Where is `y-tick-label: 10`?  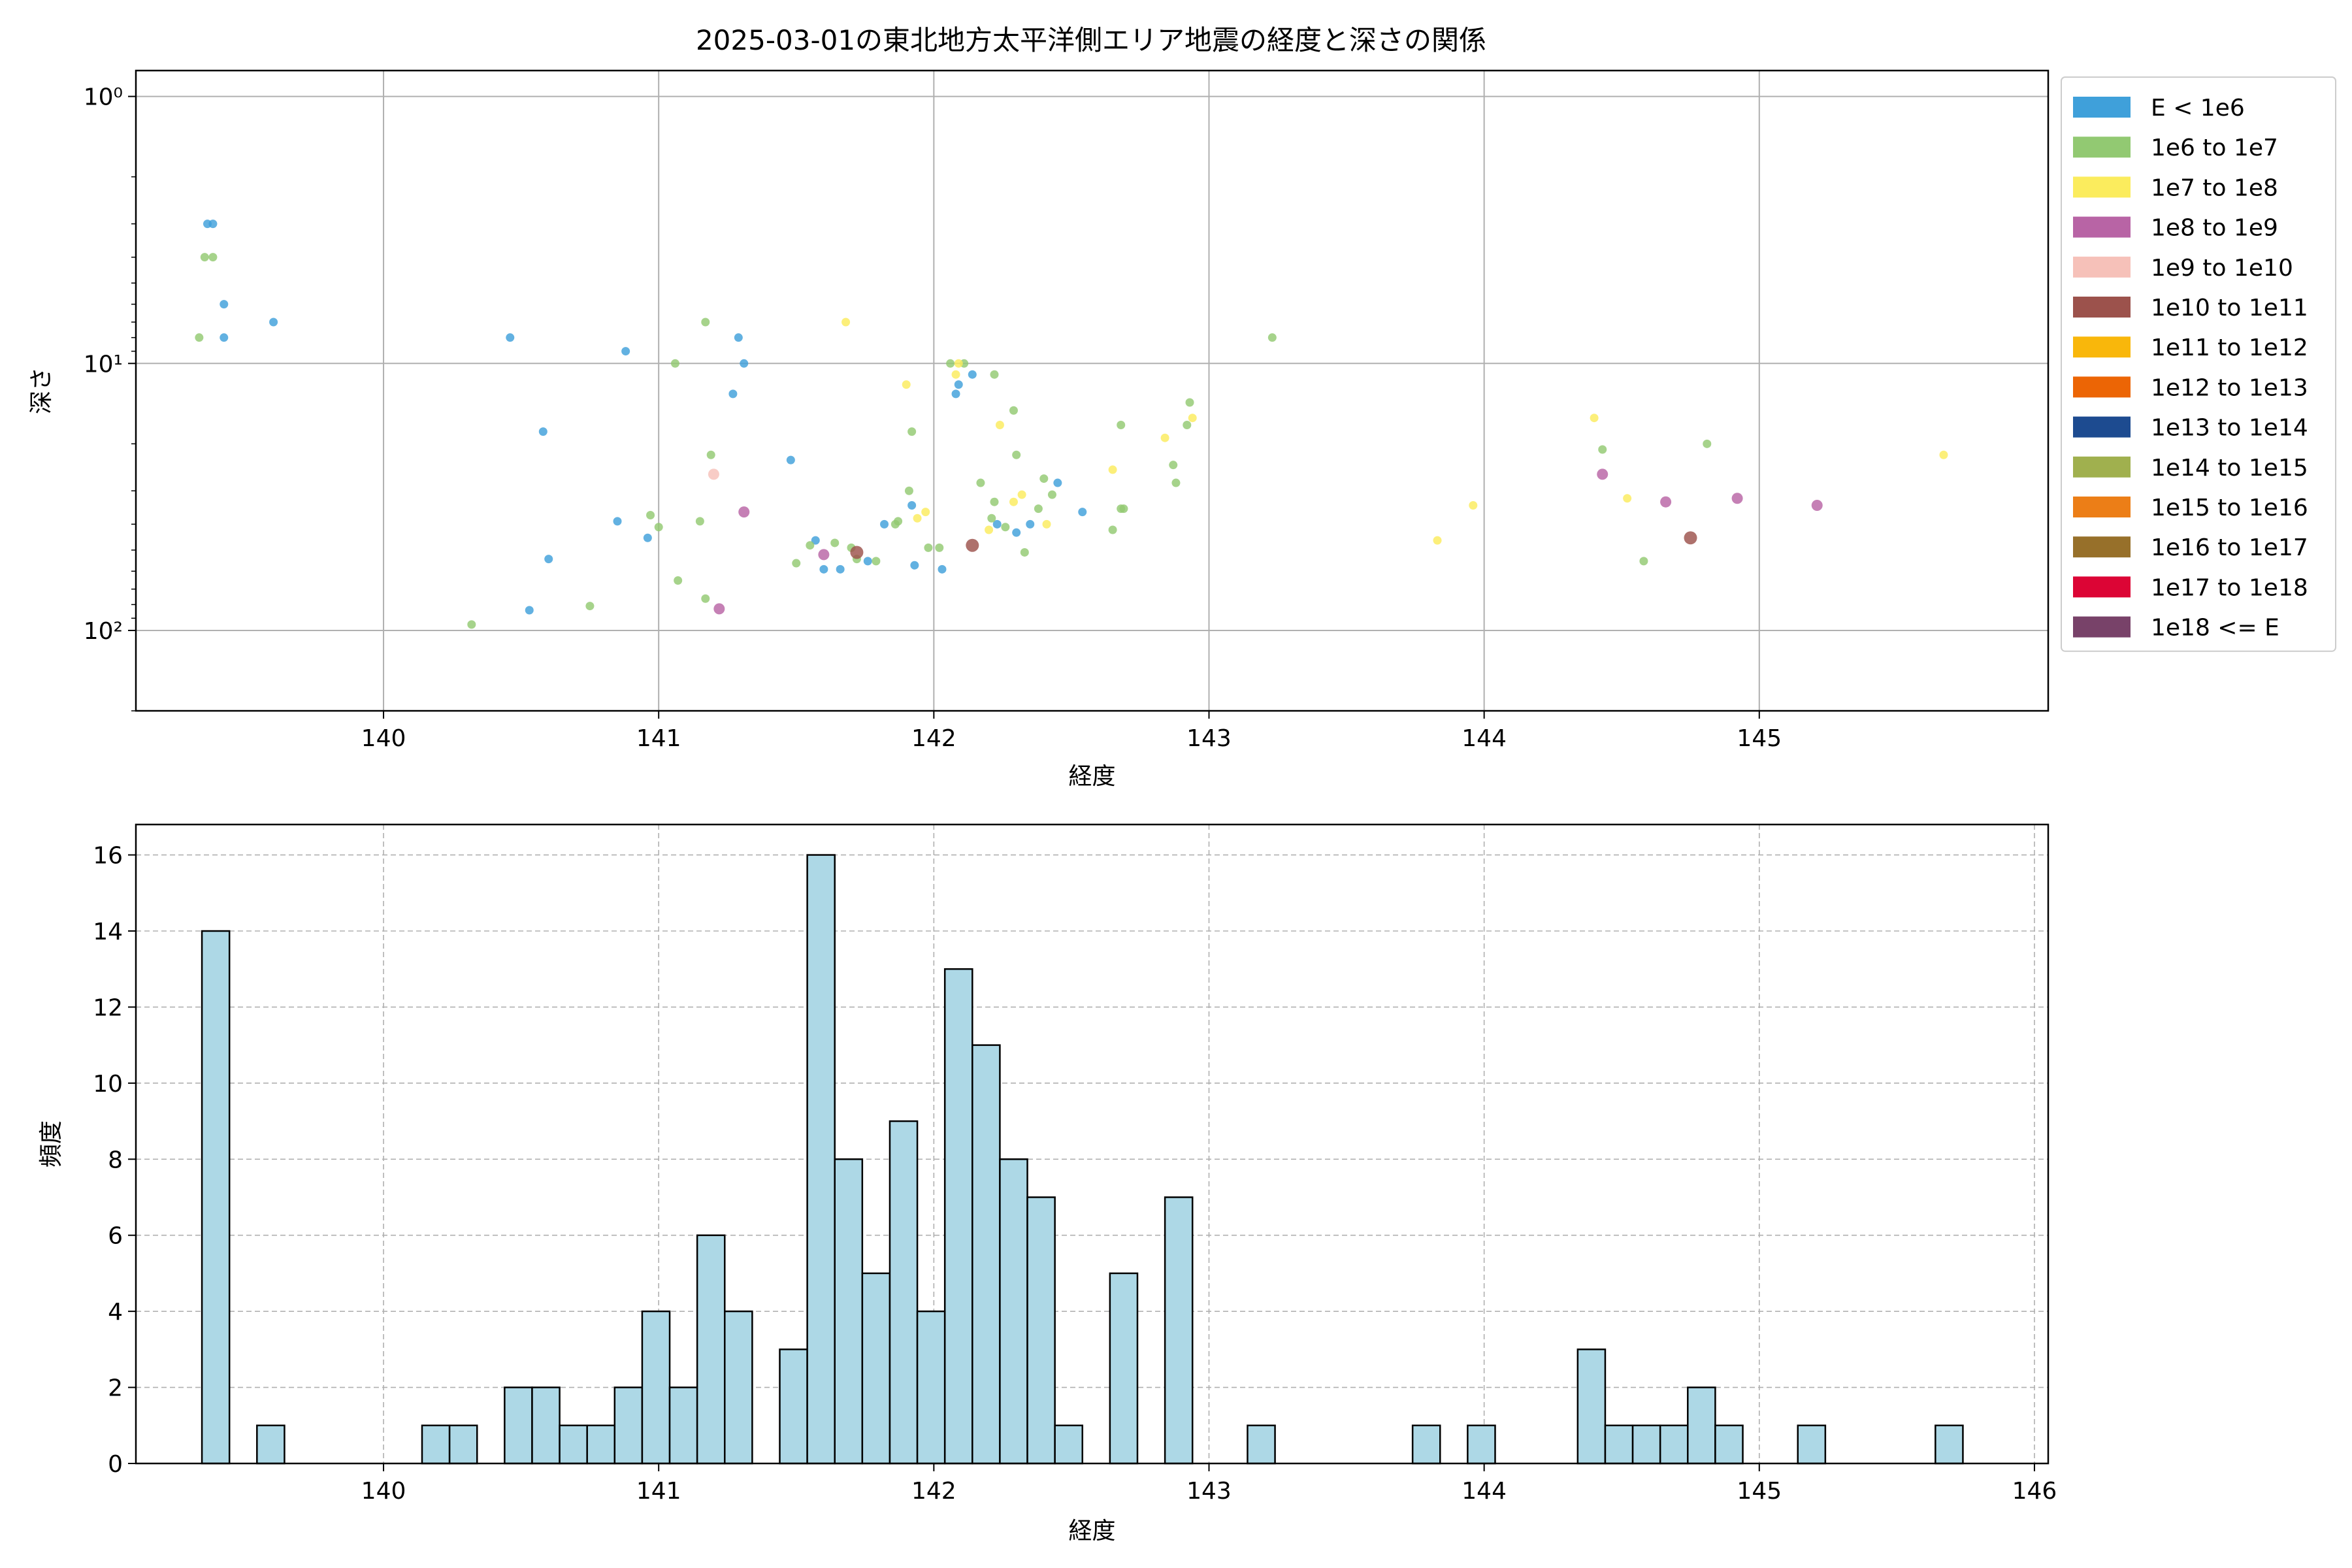
y-tick-label: 10 is located at coordinates (108, 1084).